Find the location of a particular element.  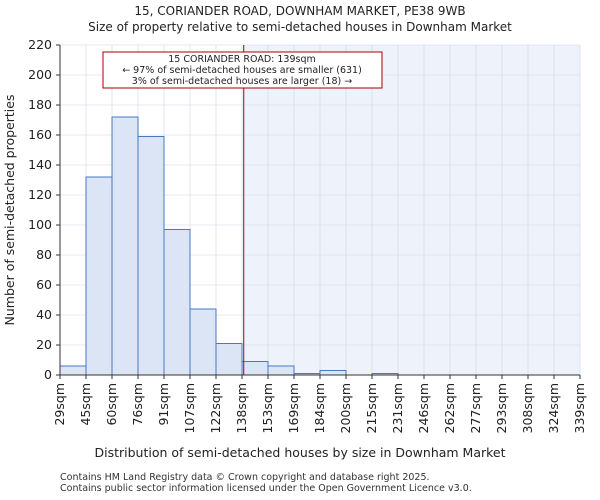

bar-60sqm is located at coordinates (125, 246).